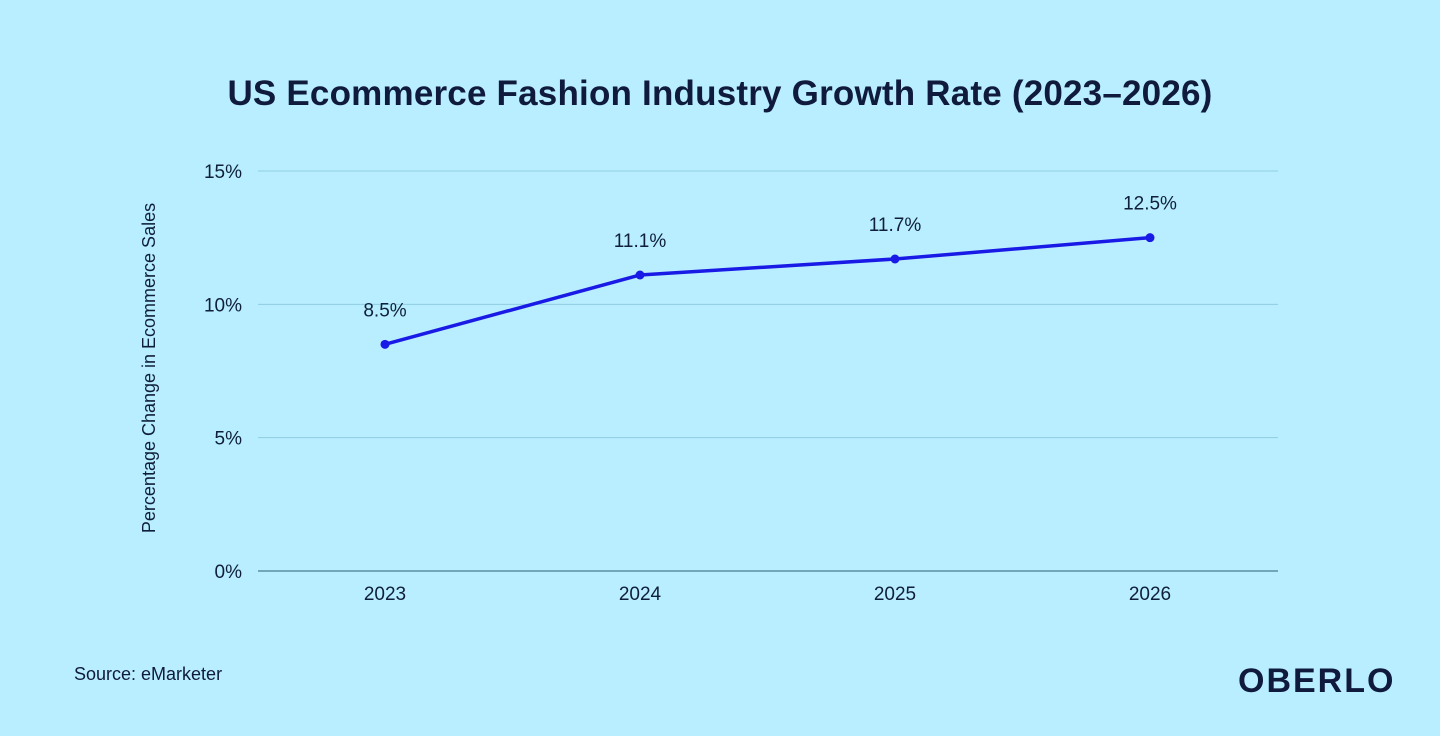 The width and height of the screenshot is (1440, 736). What do you see at coordinates (223, 172) in the screenshot?
I see `y-tick-label: 15%` at bounding box center [223, 172].